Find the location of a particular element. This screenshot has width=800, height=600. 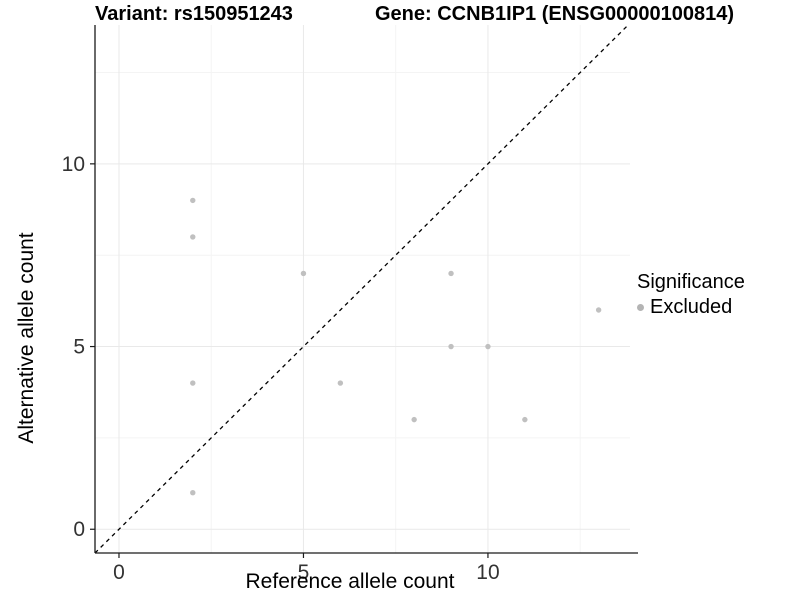

x-tick-label: 0 is located at coordinates (119, 572).